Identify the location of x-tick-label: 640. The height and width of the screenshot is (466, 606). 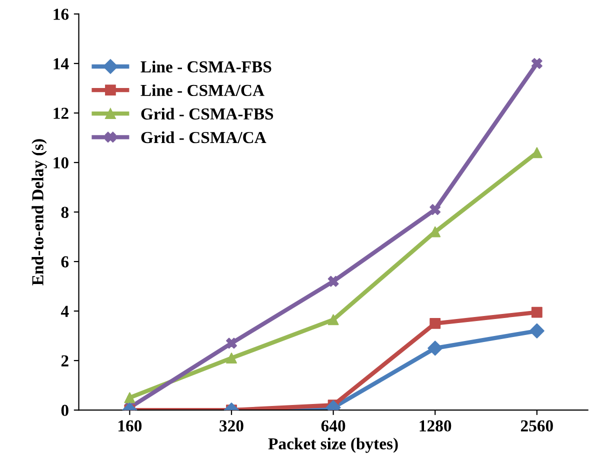
(333, 426).